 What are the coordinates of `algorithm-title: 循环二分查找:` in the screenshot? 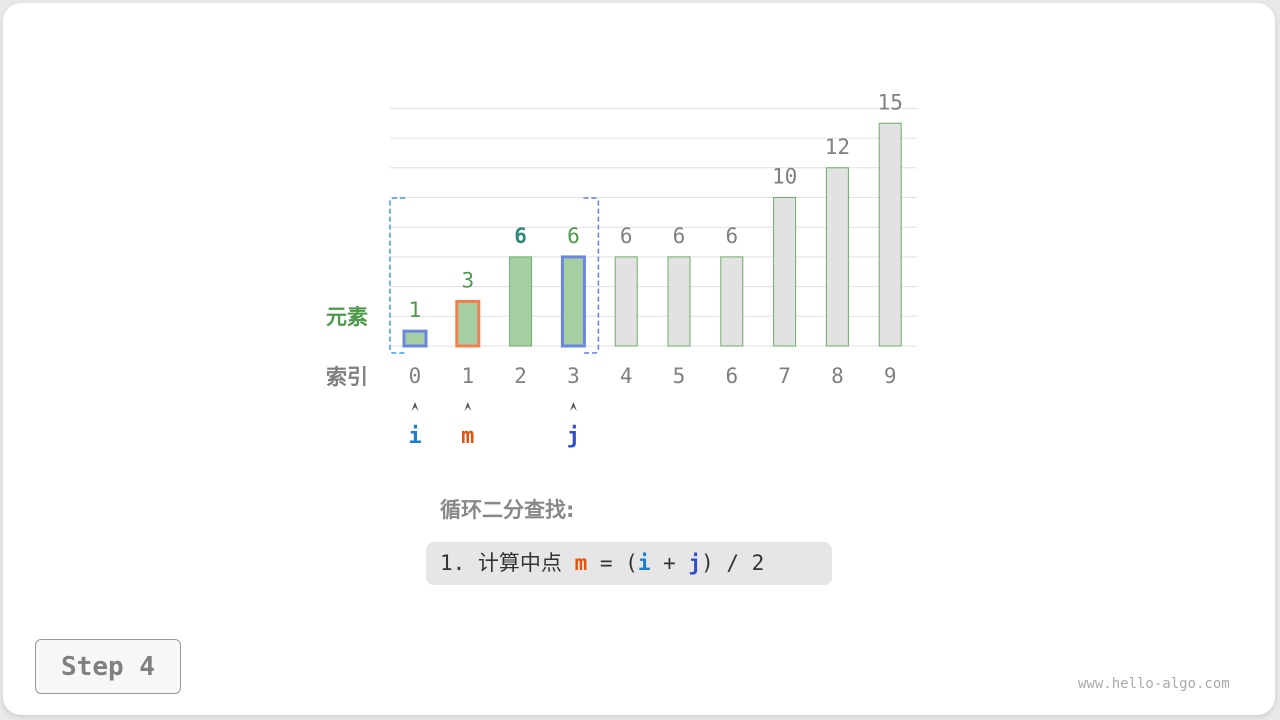 It's located at (507, 510).